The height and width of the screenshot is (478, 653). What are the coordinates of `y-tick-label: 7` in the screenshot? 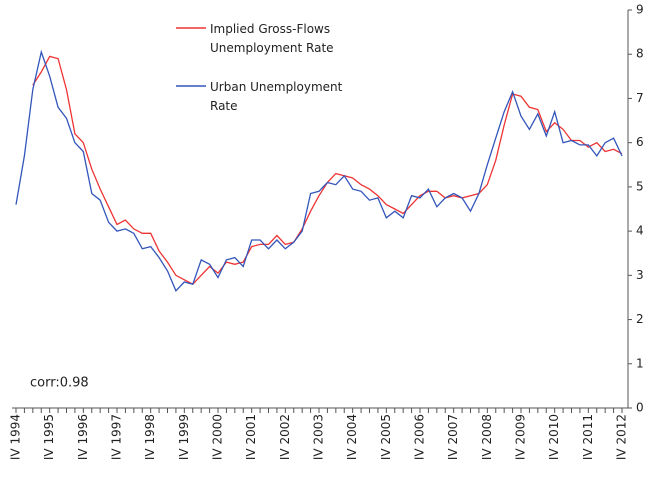 It's located at (640, 98).